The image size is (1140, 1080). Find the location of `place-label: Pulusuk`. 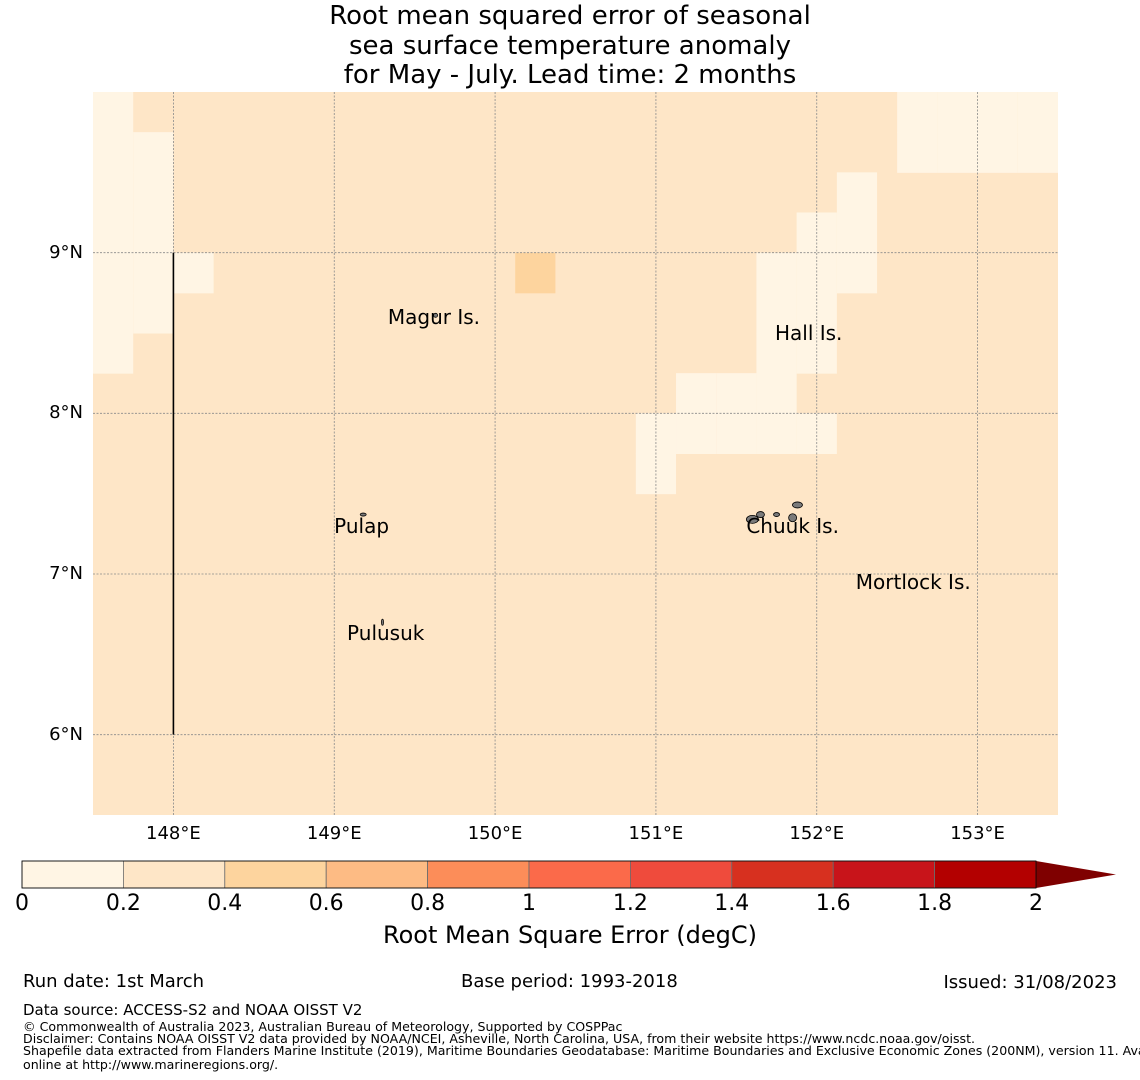

place-label: Pulusuk is located at coordinates (386, 633).